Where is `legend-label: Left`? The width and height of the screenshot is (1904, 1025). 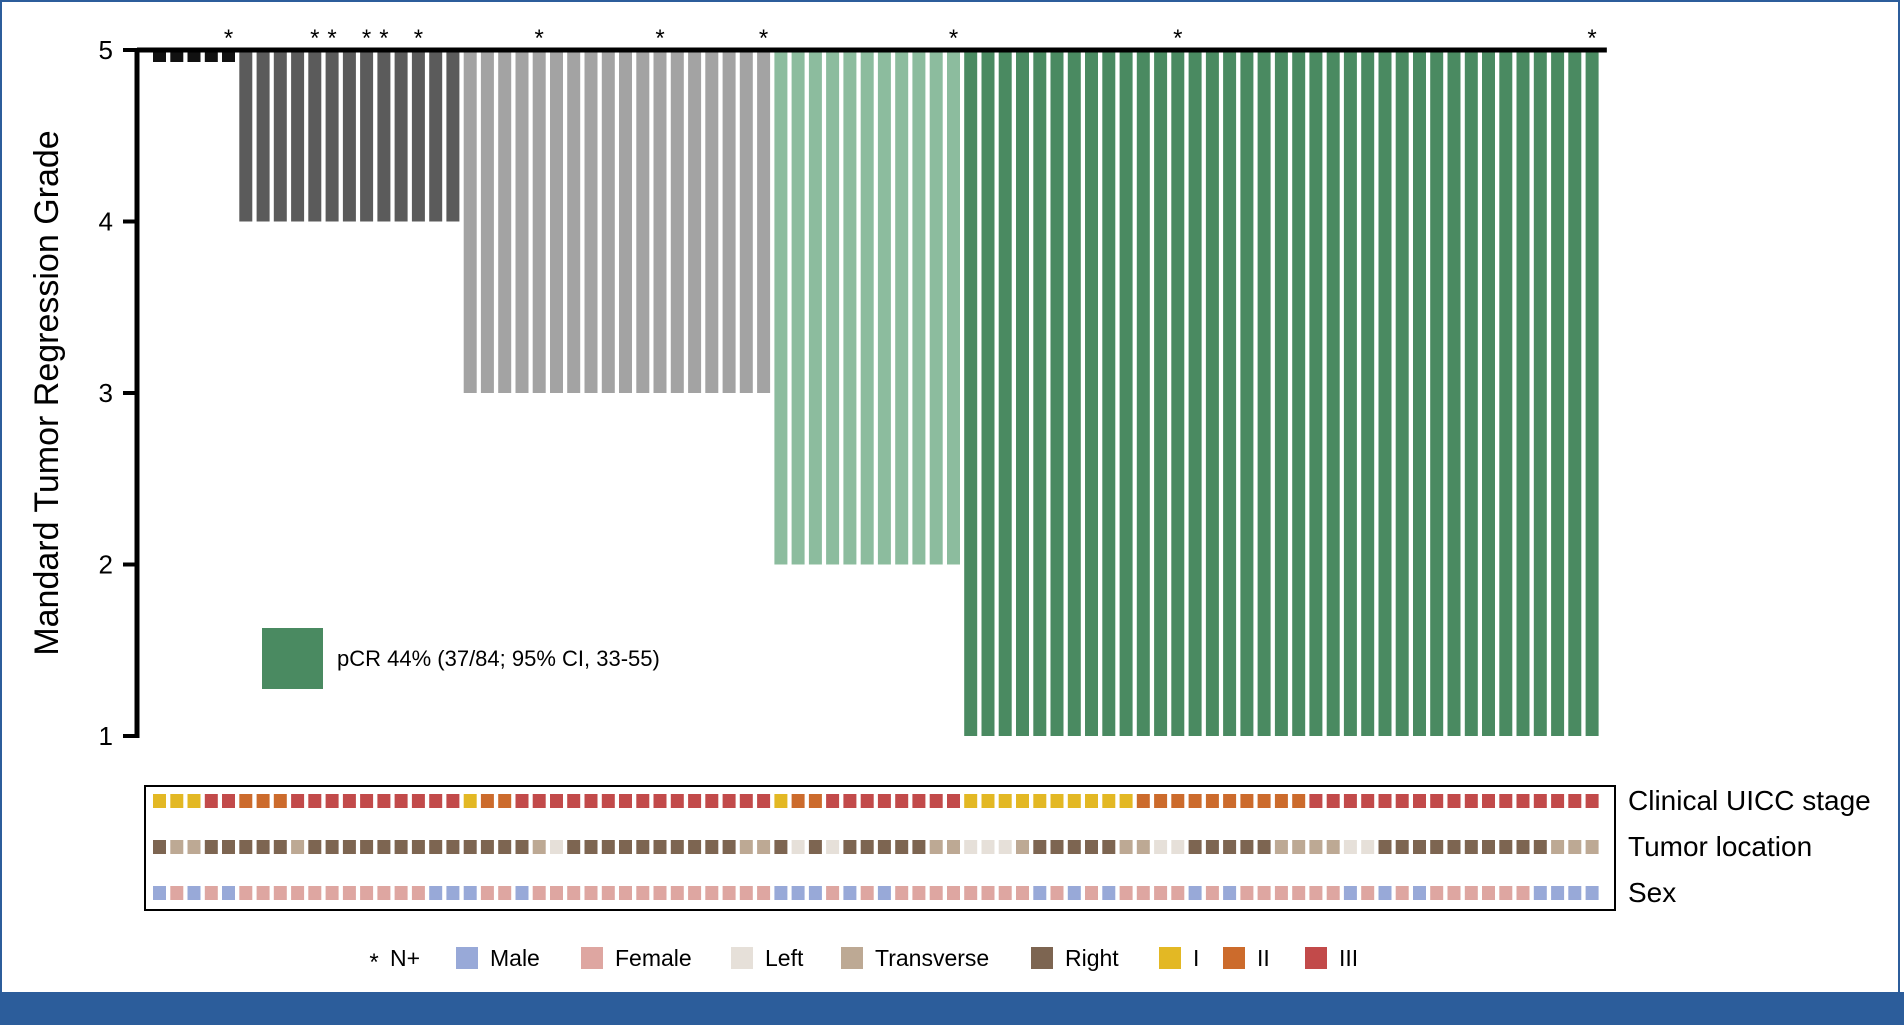 legend-label: Left is located at coordinates (784, 958).